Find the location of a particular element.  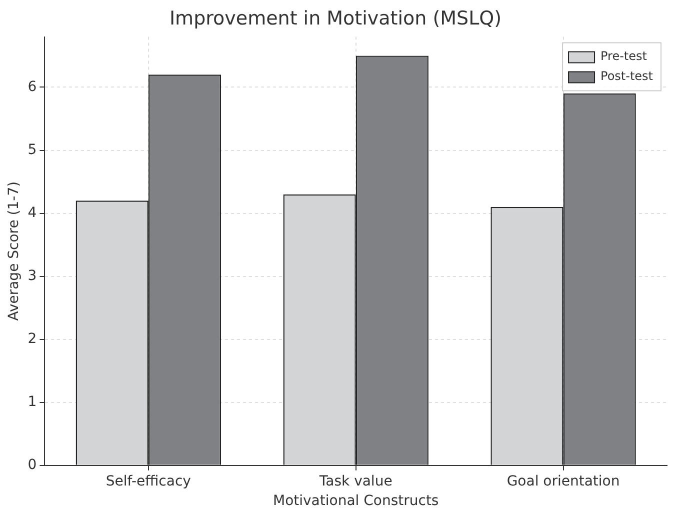

x-axis-title: Motivational Constructs is located at coordinates (355, 501).